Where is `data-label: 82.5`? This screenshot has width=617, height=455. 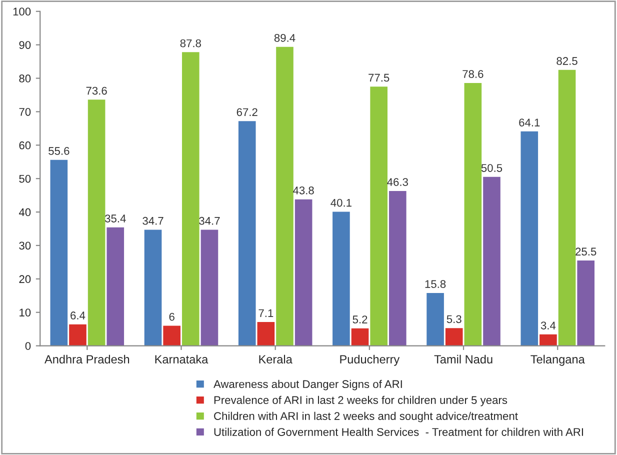 data-label: 82.5 is located at coordinates (567, 61).